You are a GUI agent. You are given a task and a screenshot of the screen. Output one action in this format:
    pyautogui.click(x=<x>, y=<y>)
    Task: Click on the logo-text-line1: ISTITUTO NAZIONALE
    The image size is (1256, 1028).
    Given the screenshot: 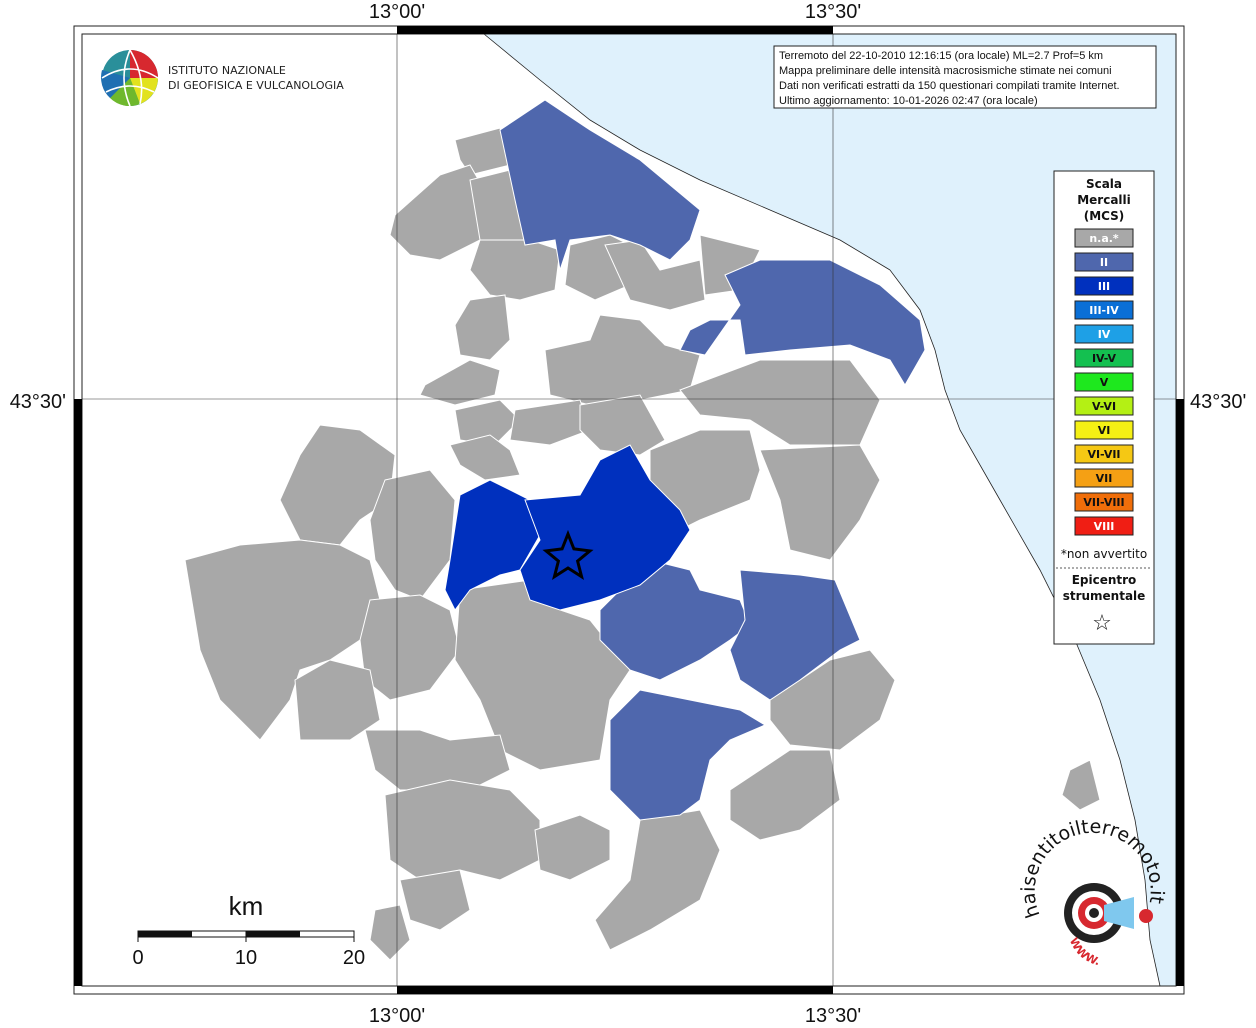 What is the action you would take?
    pyautogui.click(x=227, y=70)
    